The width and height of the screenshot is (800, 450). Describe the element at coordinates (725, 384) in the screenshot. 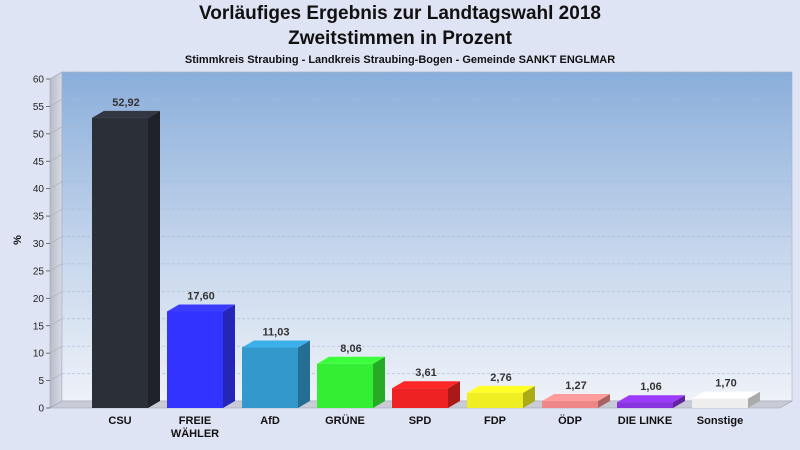

I see `bar-value-label: 1,70` at that location.